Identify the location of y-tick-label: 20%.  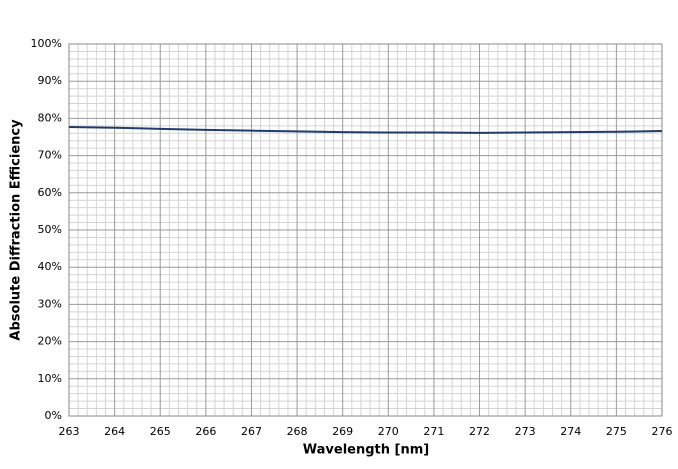
(50, 341).